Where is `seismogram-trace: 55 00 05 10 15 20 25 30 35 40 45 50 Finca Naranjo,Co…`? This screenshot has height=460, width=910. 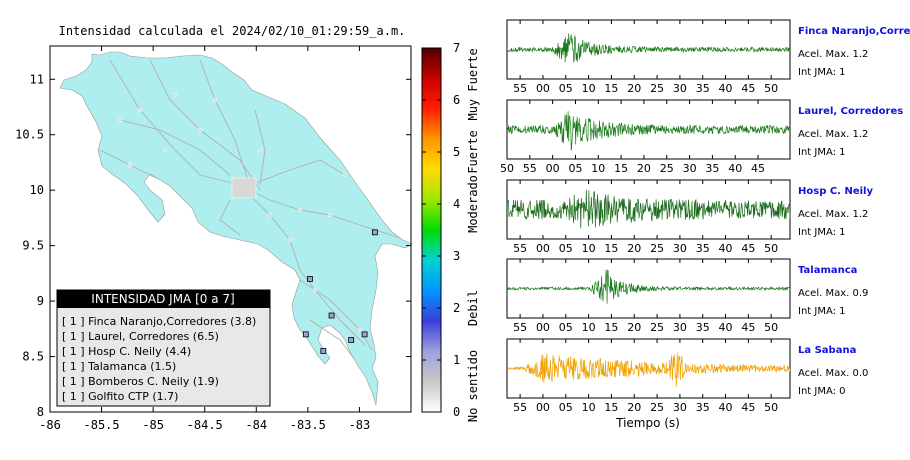
seismogram-trace: 55 00 05 10 15 20 25 30 35 40 45 50 Finca Naranjo,Co… is located at coordinates (708, 57).